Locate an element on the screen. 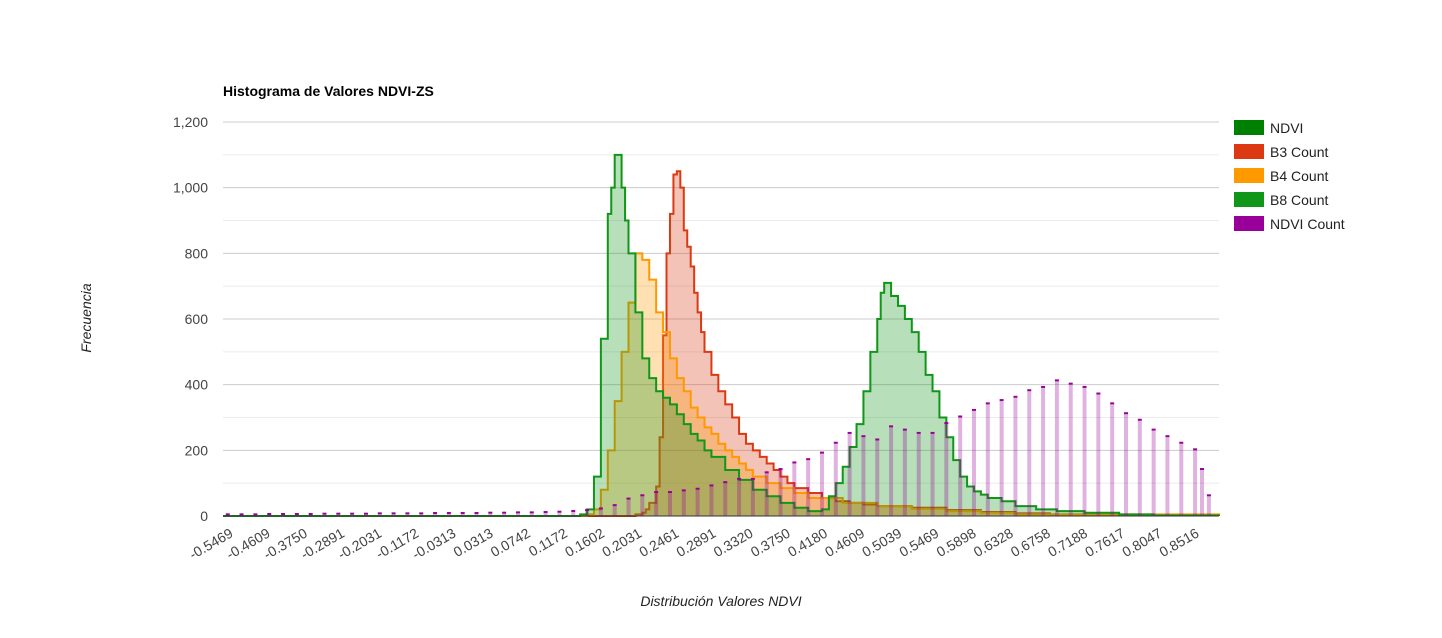 This screenshot has height=638, width=1442. chart-title: Histograma de Valores NDVI-ZS is located at coordinates (328, 91).